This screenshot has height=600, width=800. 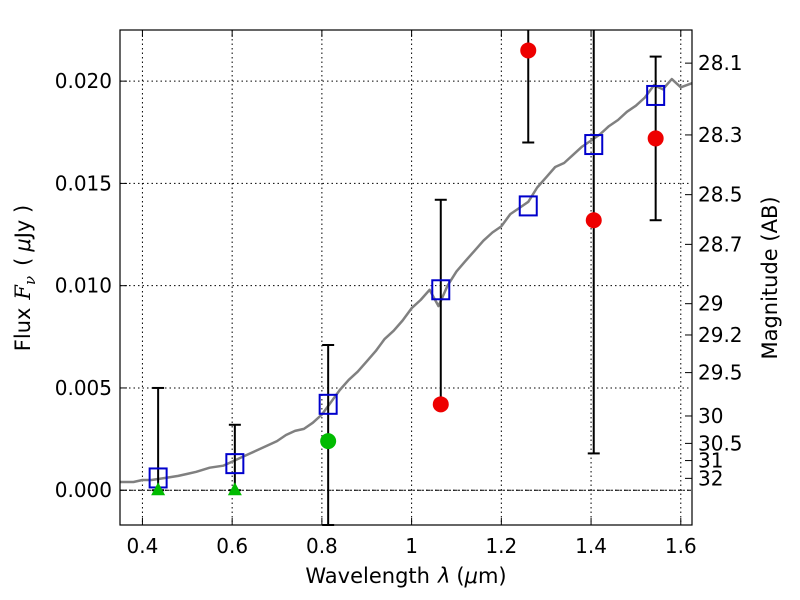 I want to click on y-tick-label: 0.005, so click(x=83, y=388).